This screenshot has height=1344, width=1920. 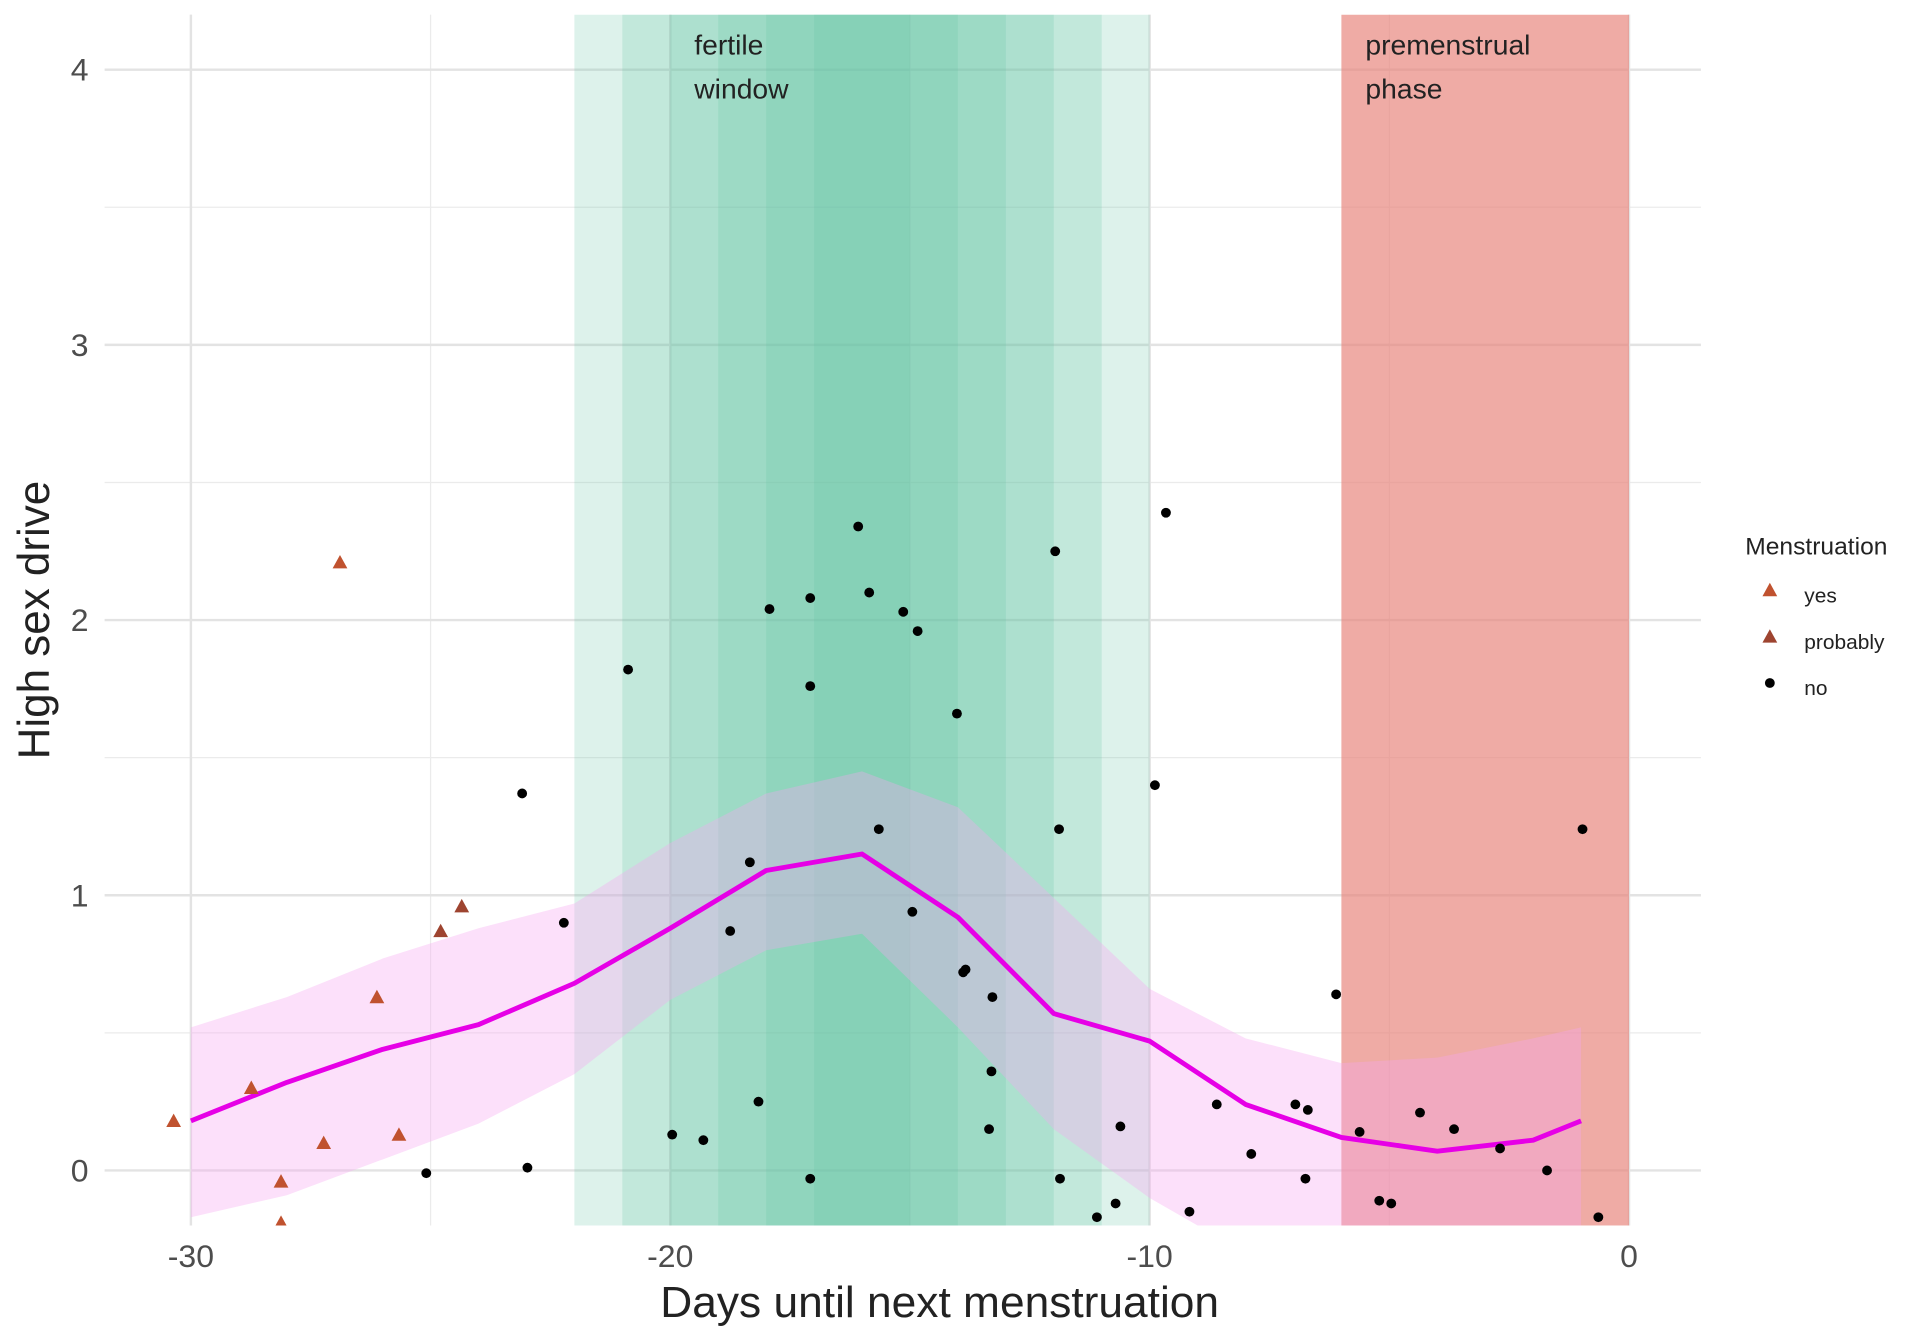 I want to click on x-axis-title: Days until next menstruation, so click(x=939, y=1302).